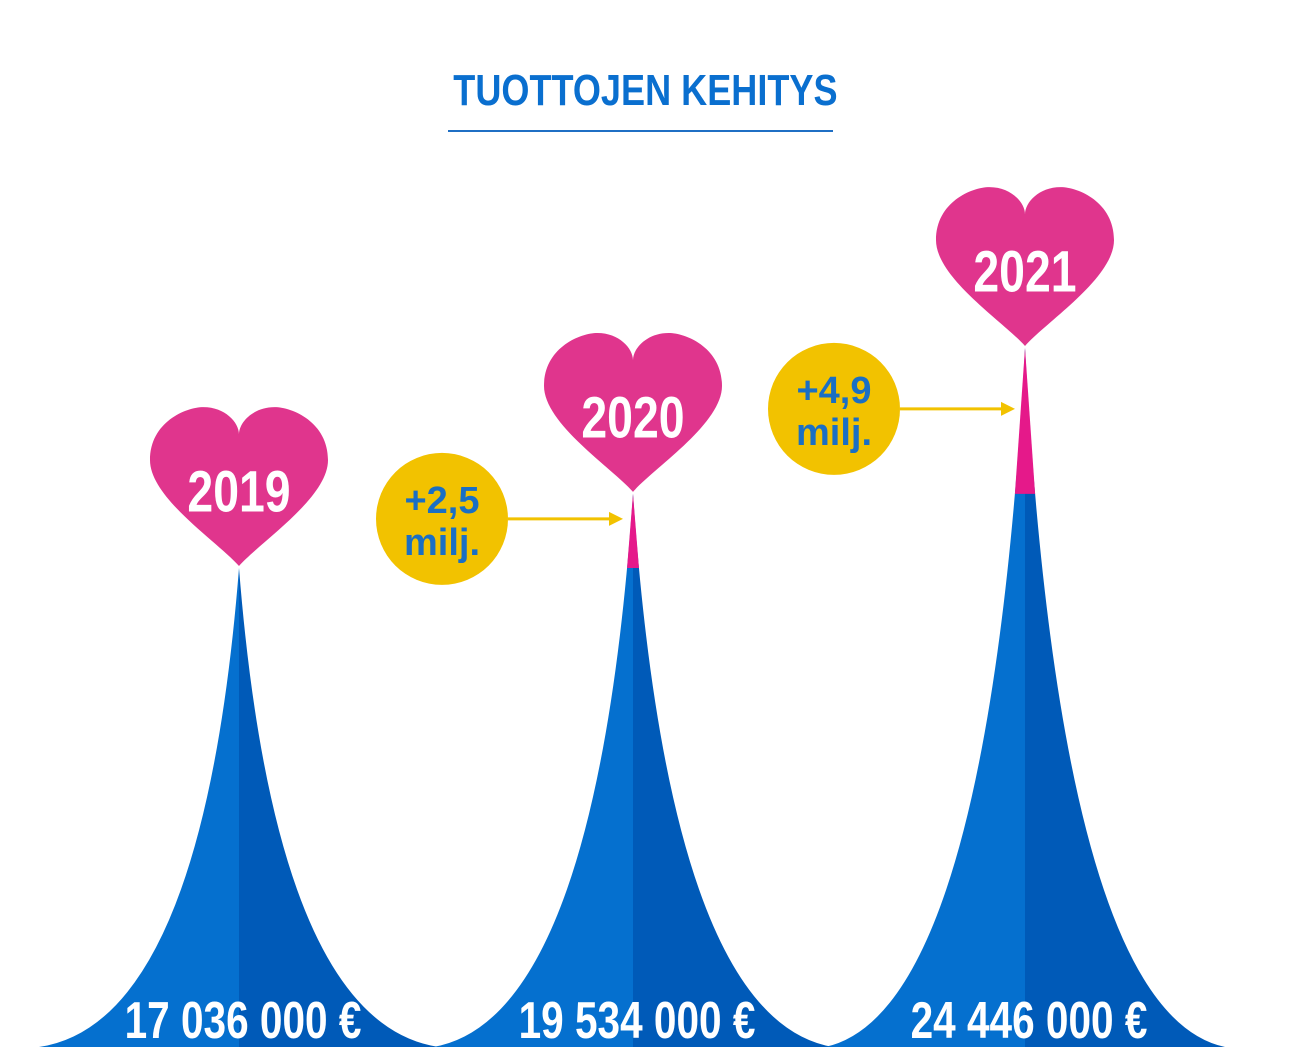  What do you see at coordinates (441, 501) in the screenshot?
I see `increase-amount-2020: +2,5` at bounding box center [441, 501].